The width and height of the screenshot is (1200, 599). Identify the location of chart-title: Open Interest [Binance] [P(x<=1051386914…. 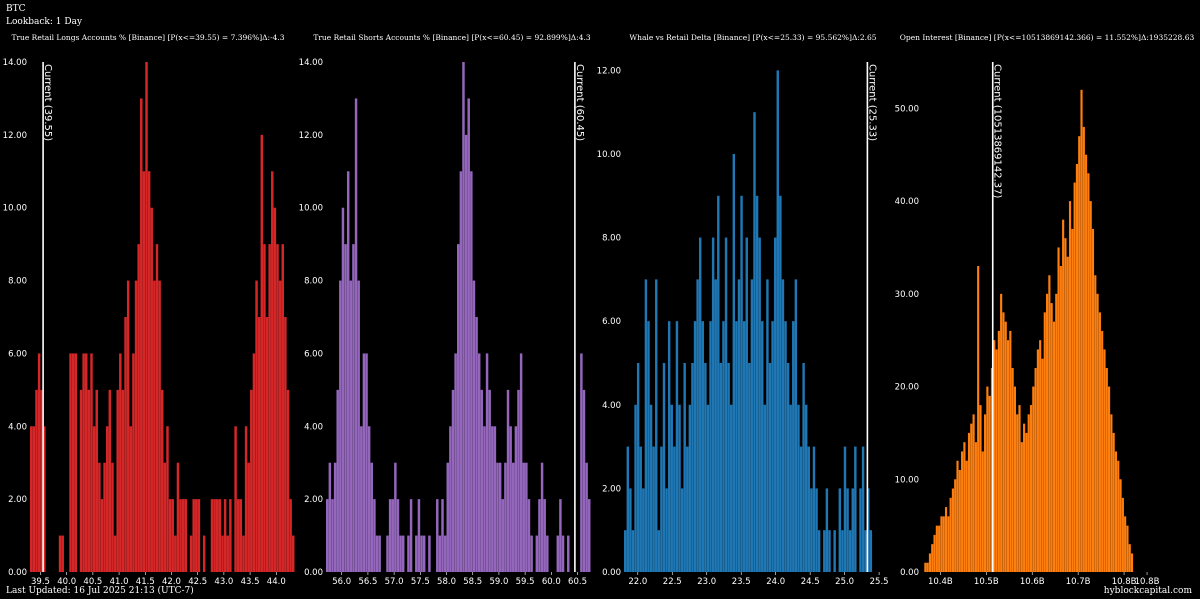
(1047, 37).